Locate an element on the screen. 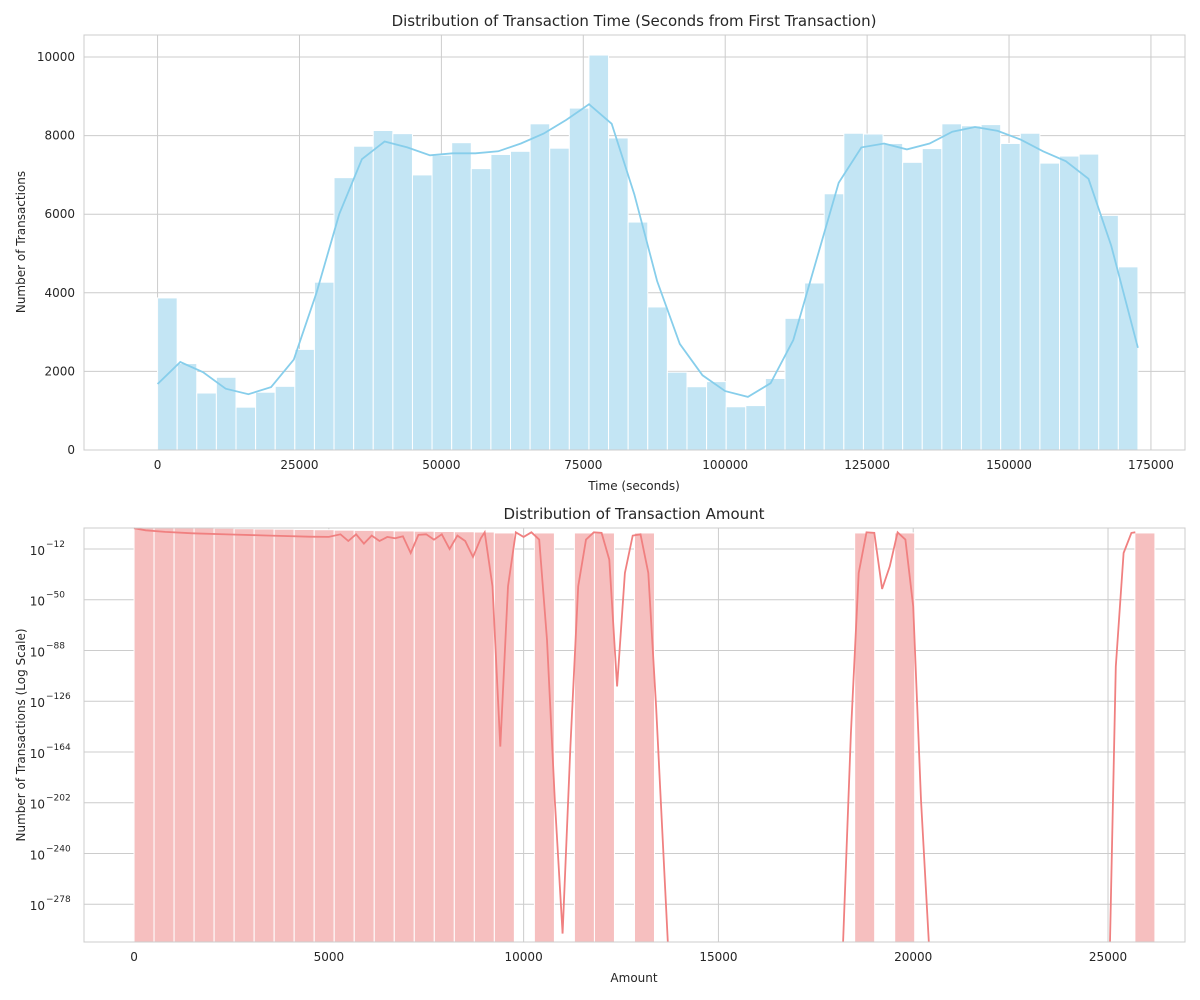  amount-x-tick-label: 20000 is located at coordinates (913, 957).